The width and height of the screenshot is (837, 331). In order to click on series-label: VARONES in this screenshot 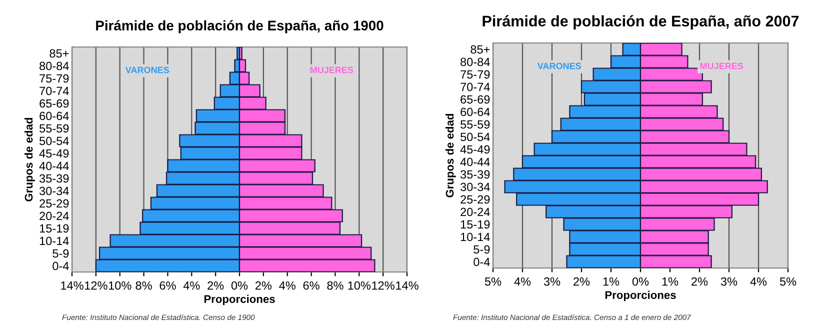, I will do `click(559, 66)`.